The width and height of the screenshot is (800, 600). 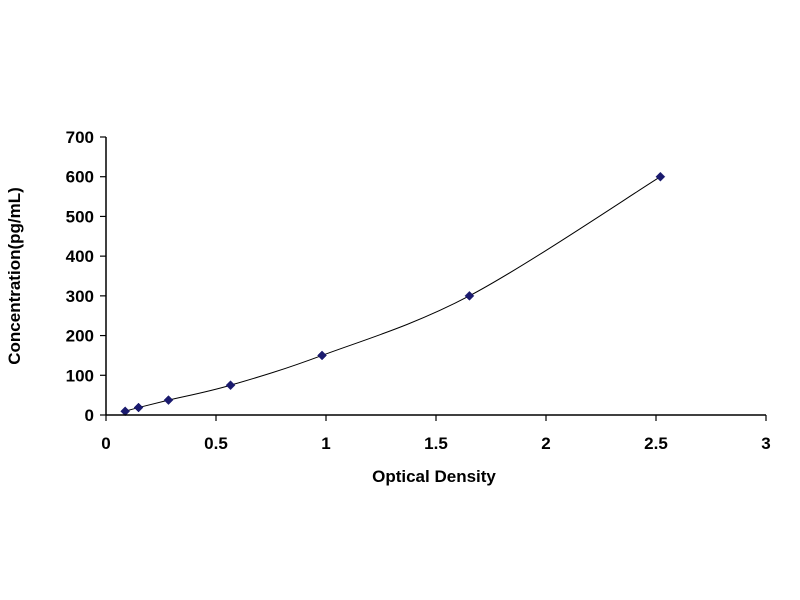 I want to click on y-tick-label: 400, so click(x=80, y=256).